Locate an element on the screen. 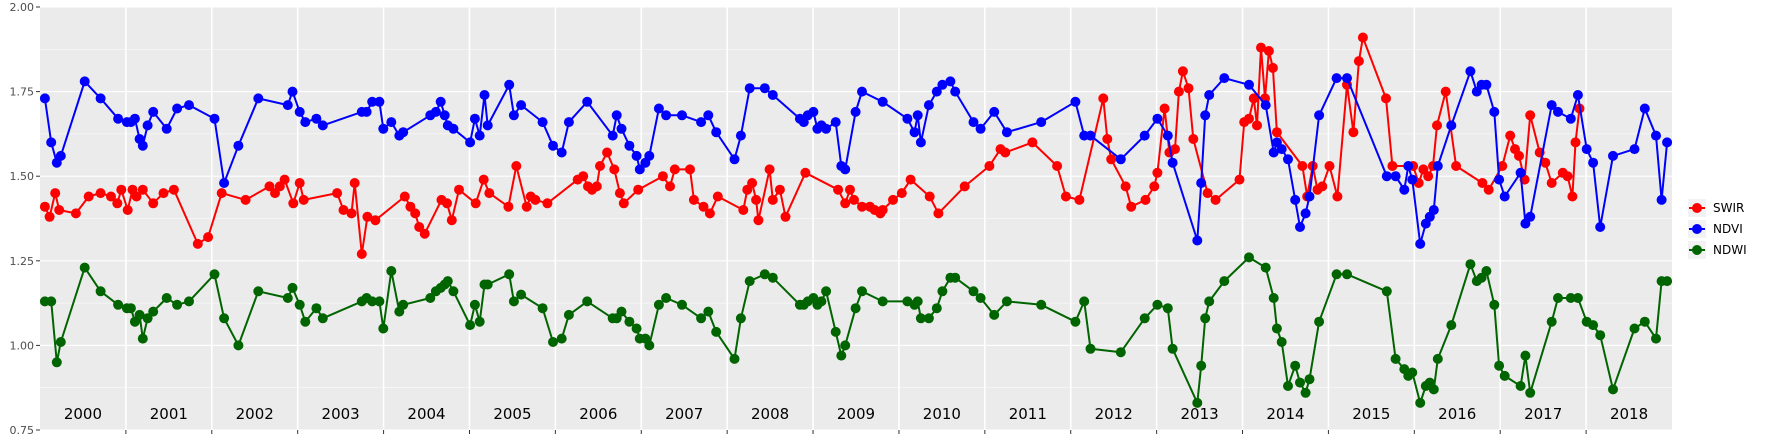 This screenshot has width=1773, height=442. legend-item-swir: SWIR is located at coordinates (1716, 208).